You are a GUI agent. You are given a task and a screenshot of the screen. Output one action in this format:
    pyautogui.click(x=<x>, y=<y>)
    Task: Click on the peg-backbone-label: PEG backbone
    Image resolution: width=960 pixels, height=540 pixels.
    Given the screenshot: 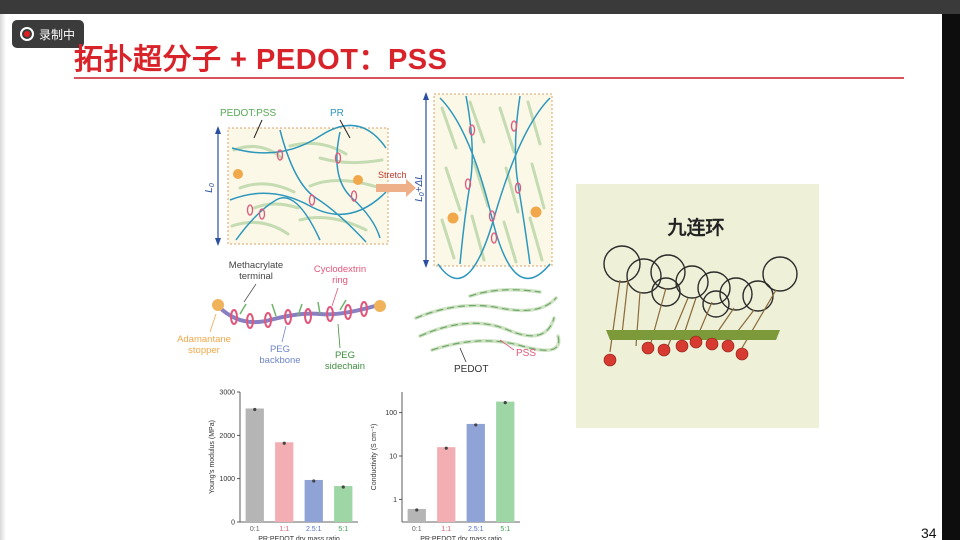 What is the action you would take?
    pyautogui.click(x=279, y=355)
    